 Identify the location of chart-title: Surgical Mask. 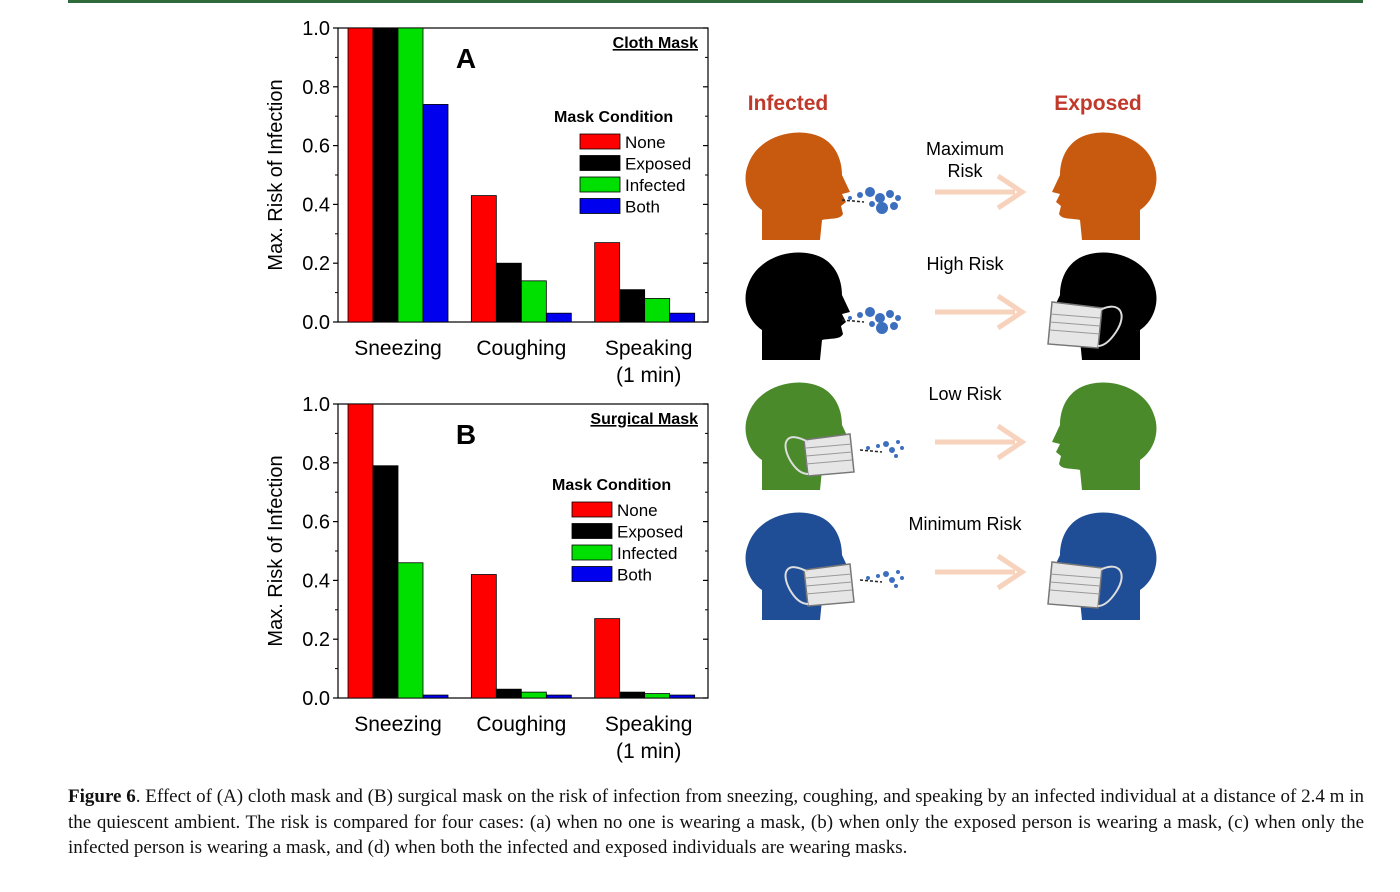
(644, 419).